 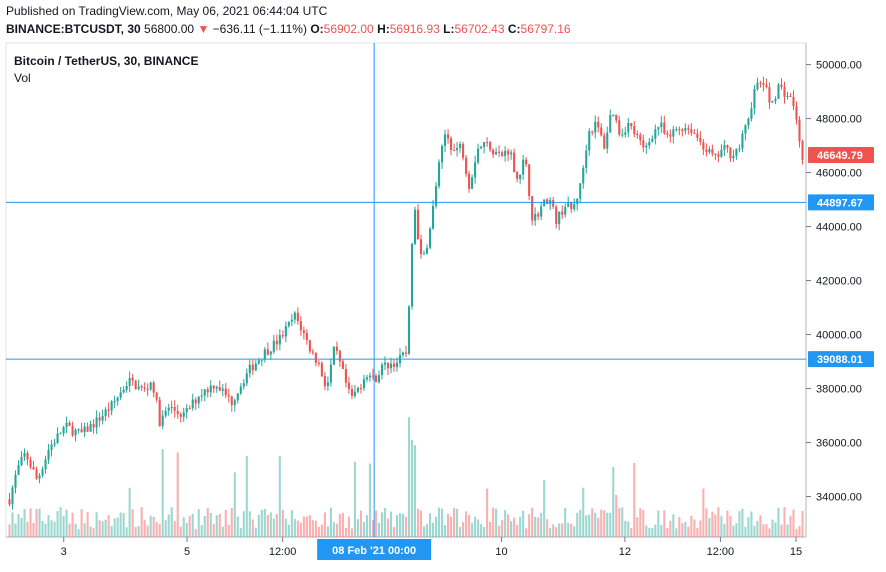 I want to click on chart-legend-title: Bitcoin / TetherUS, 30, BINANCE, so click(x=106, y=61).